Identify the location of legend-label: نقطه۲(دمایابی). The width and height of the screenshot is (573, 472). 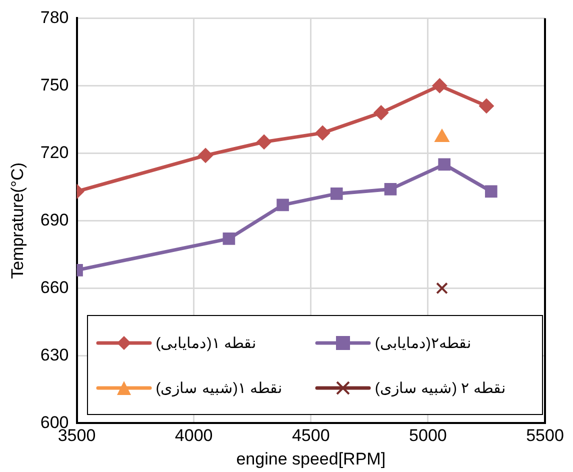
(422, 343).